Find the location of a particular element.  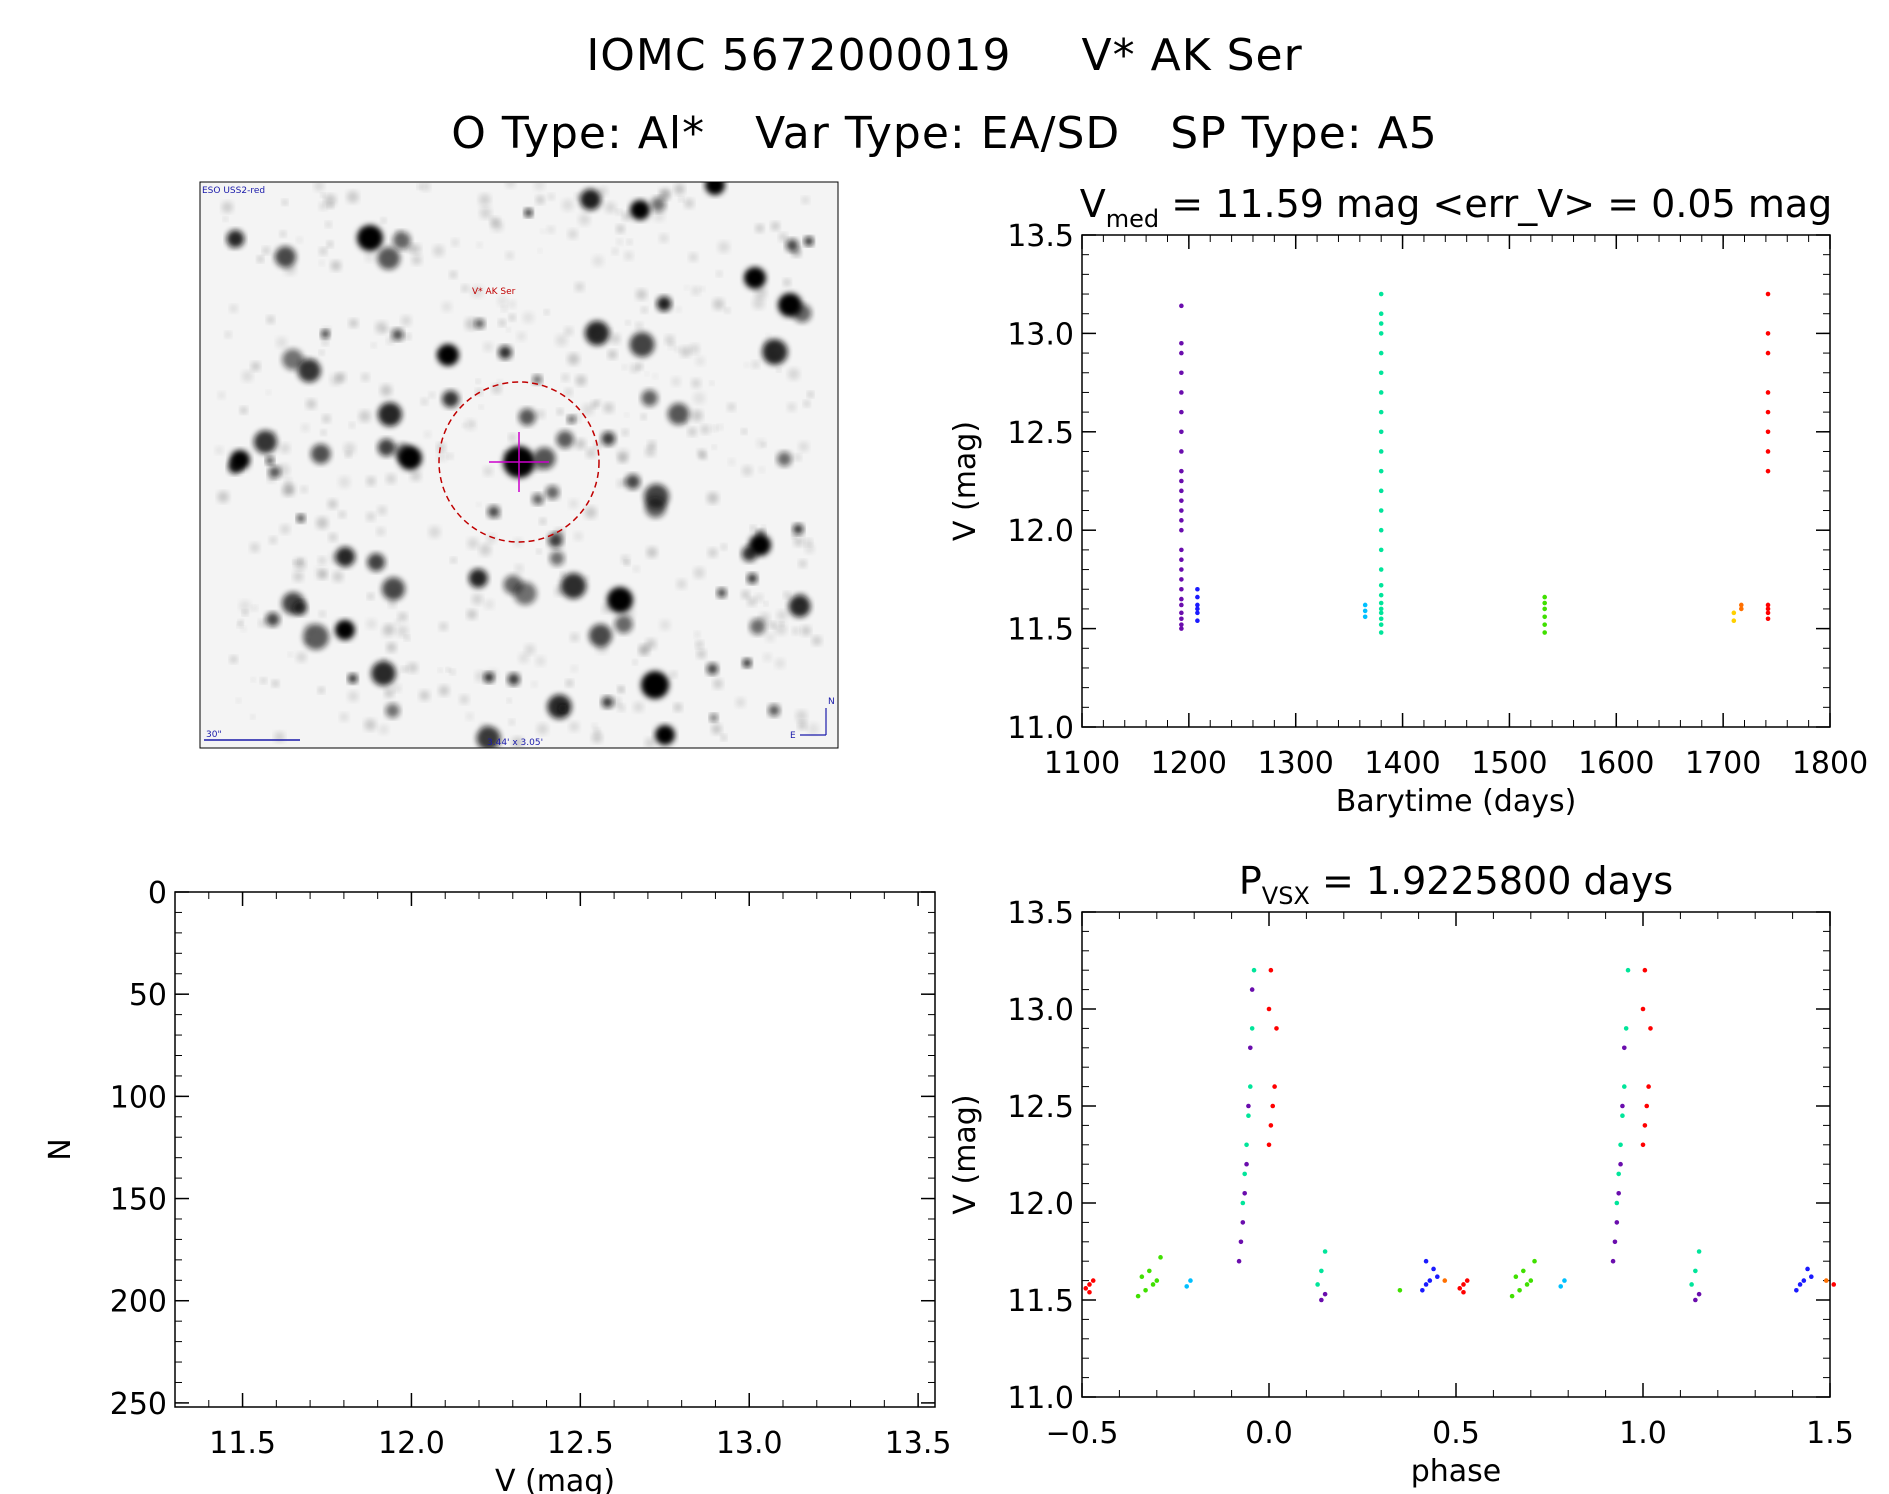

y-tick-label: 100 is located at coordinates (138, 1097).